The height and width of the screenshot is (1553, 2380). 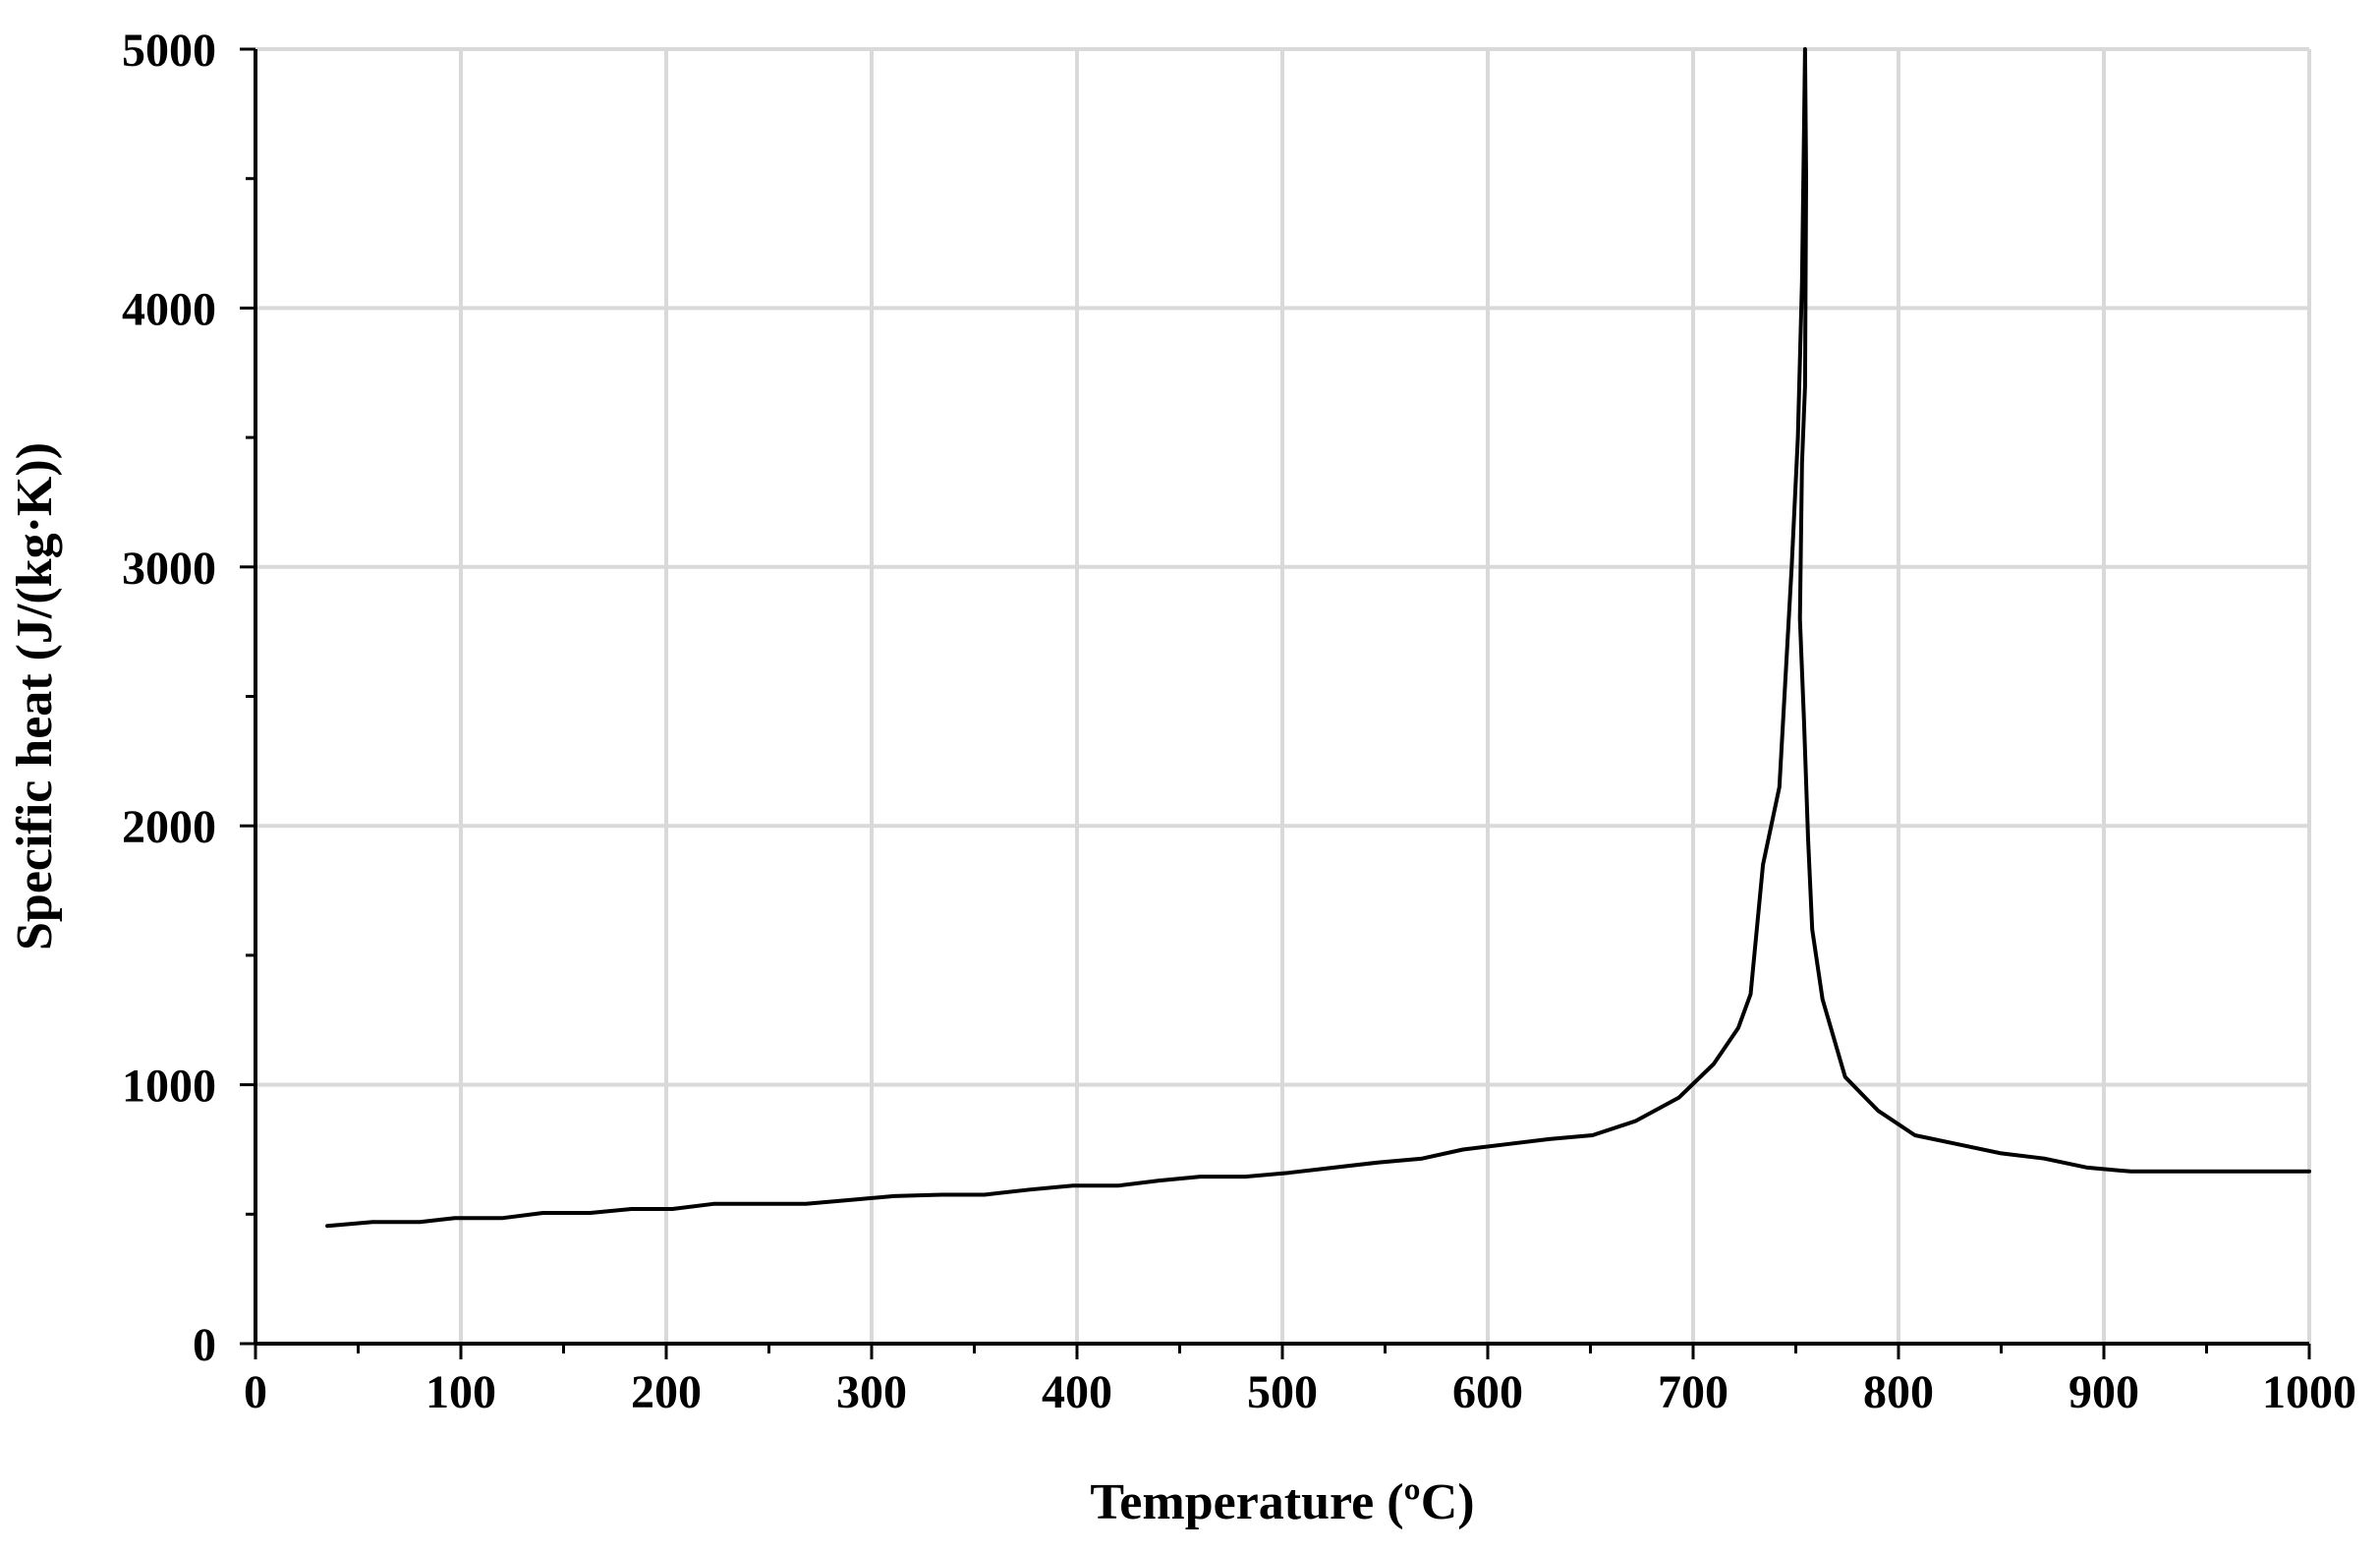 I want to click on x-tick-label: 100, so click(x=460, y=1392).